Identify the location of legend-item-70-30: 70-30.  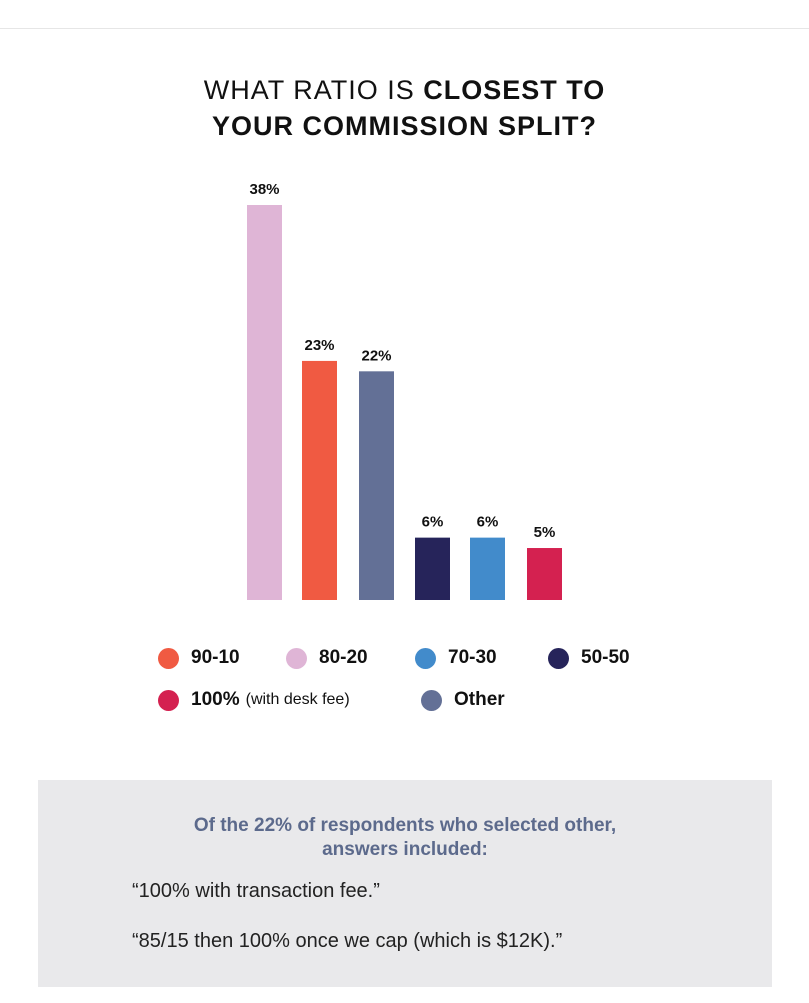
(456, 658).